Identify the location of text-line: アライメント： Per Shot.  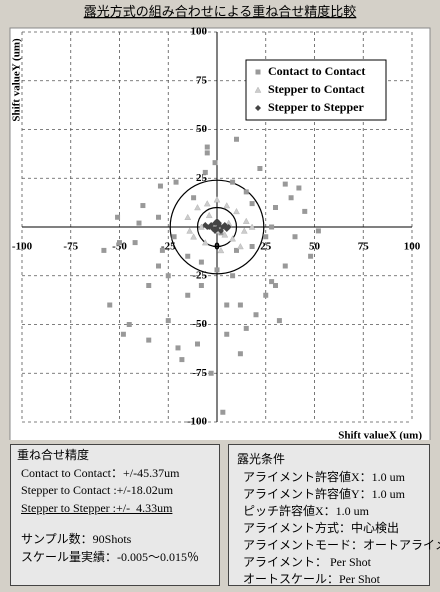
(307, 561).